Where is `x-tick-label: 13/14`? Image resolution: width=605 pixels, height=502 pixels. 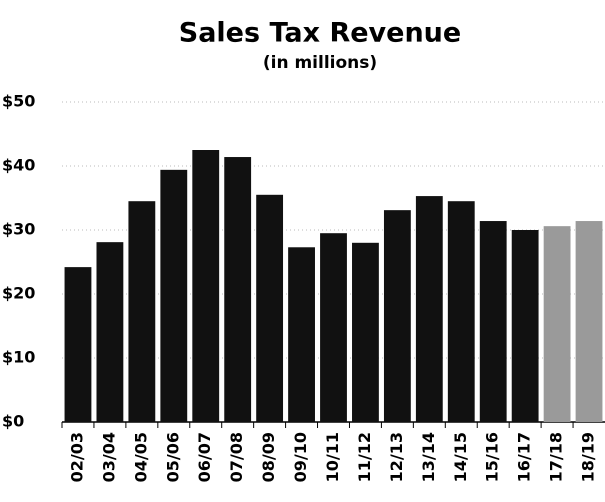
x-tick-label: 13/14 is located at coordinates (428, 457).